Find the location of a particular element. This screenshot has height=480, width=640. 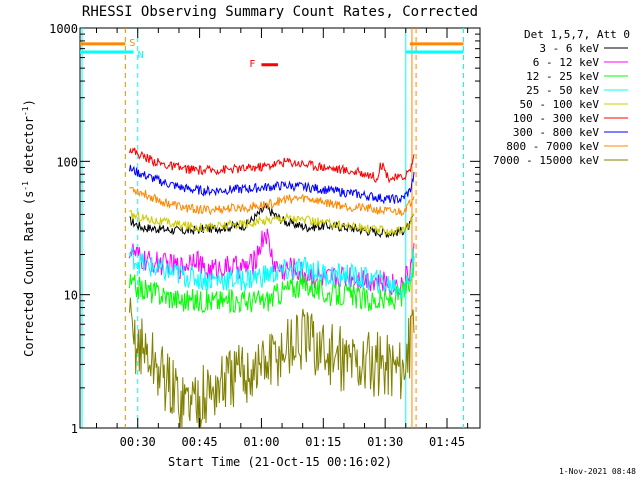

legend-label: 7000 - 15000 keV is located at coordinates (546, 160).